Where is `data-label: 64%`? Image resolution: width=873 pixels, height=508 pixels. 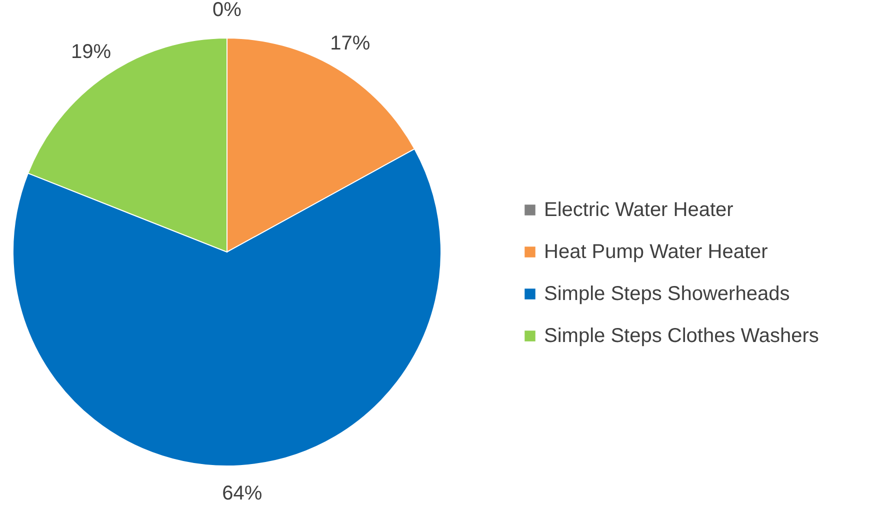
data-label: 64% is located at coordinates (242, 493).